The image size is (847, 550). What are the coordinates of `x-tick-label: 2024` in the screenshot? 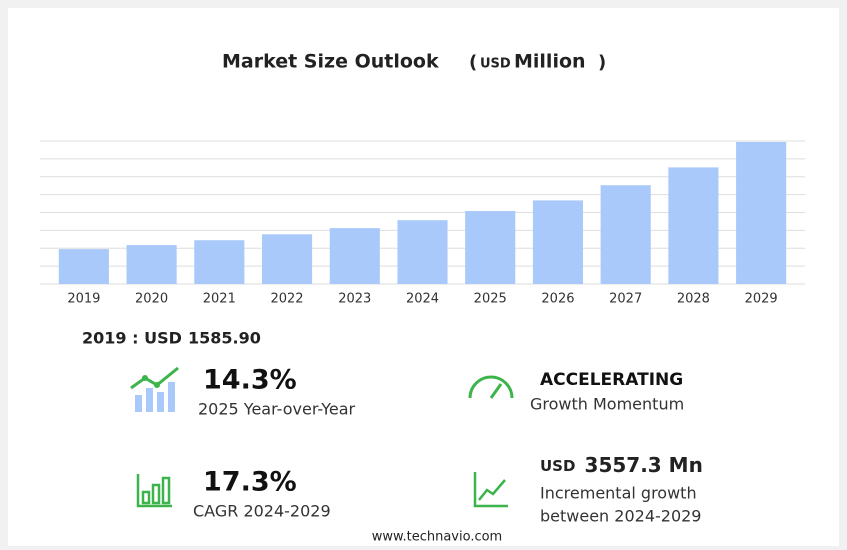 It's located at (422, 299).